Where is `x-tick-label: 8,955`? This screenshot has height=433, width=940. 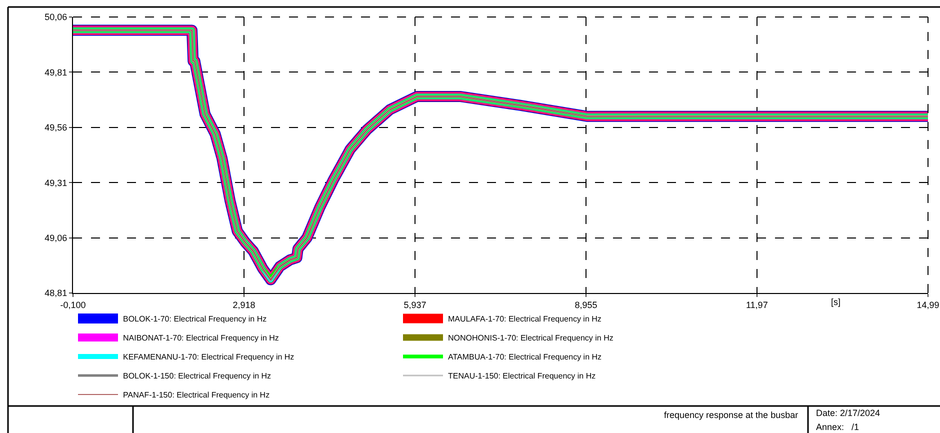 x-tick-label: 8,955 is located at coordinates (586, 305).